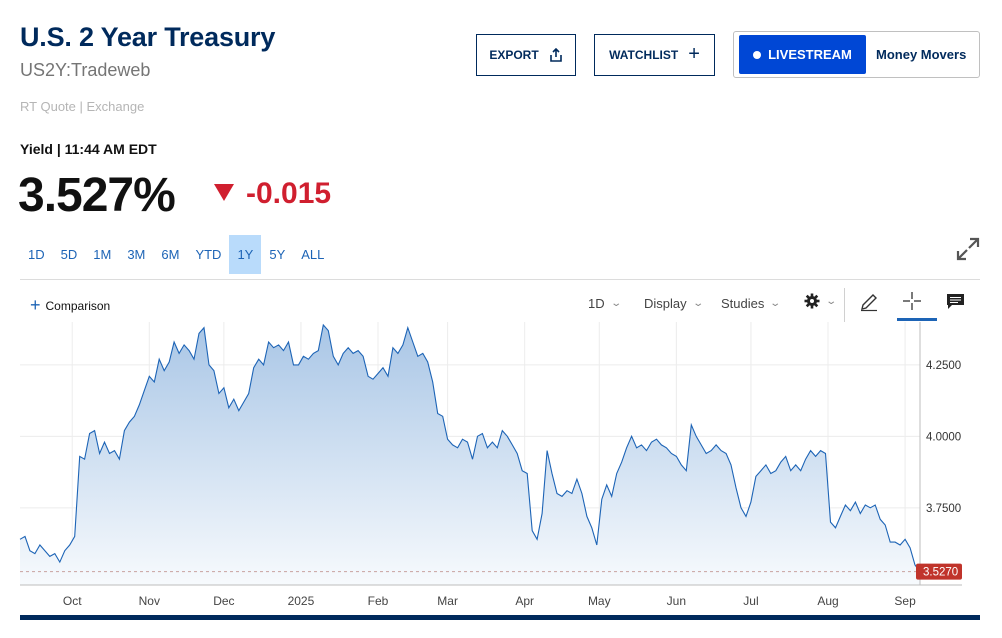 This screenshot has height=638, width=1002. I want to click on x-tick-label: 2025, so click(301, 601).